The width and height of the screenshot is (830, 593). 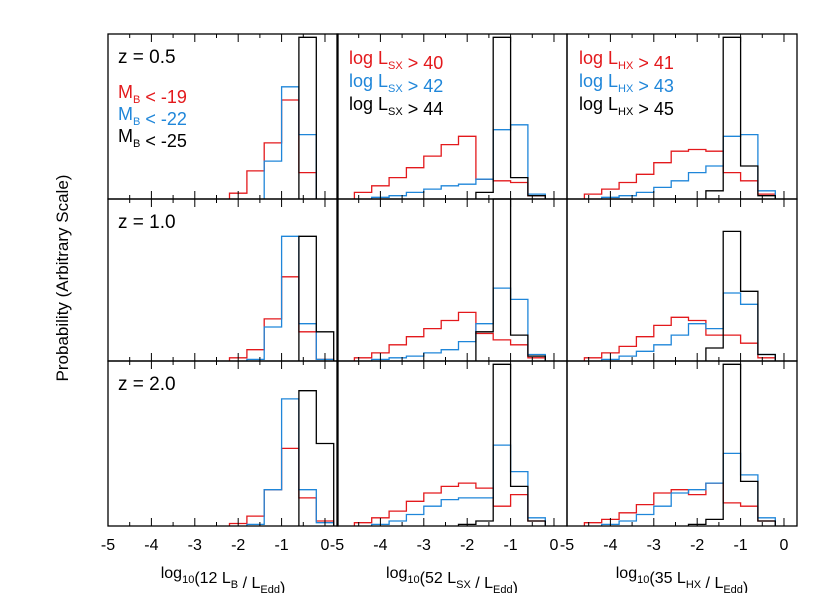 I want to click on legend-entry-blue: log LSX > 42, so click(x=396, y=83).